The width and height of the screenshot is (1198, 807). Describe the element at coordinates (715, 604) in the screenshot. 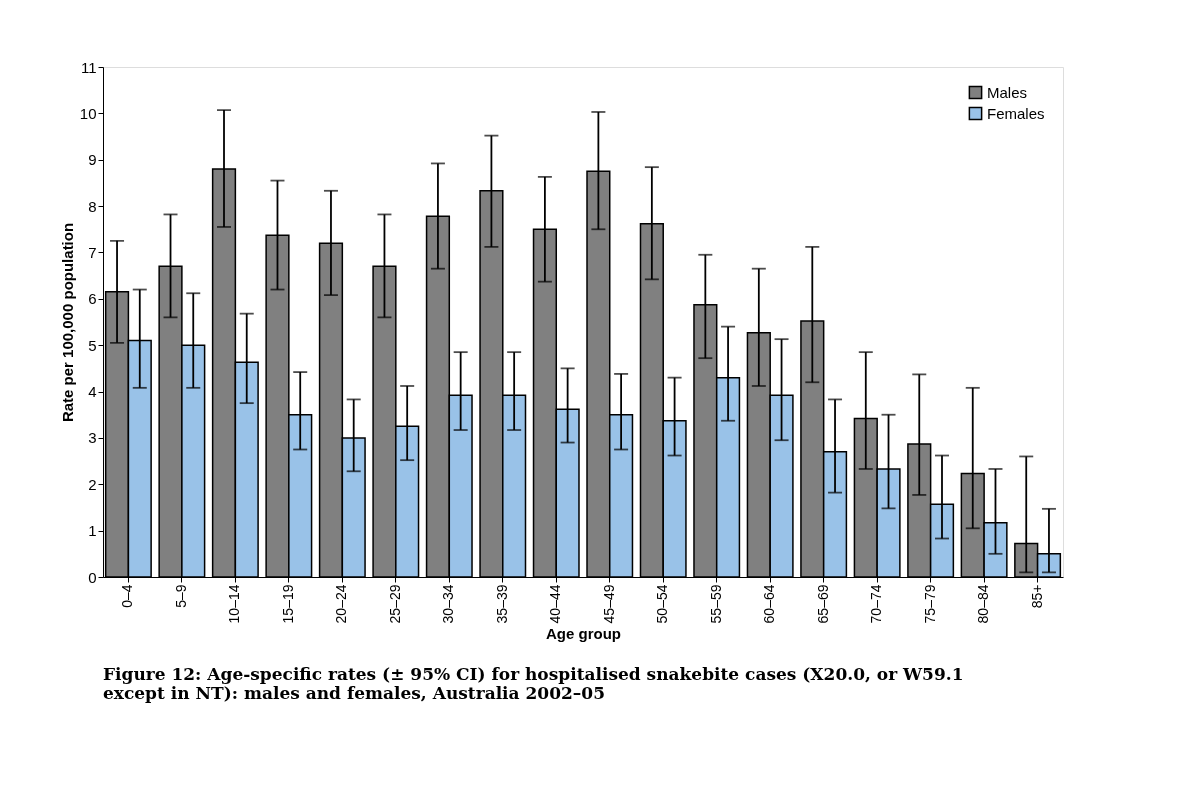

I see `x-tick-label: 55–59` at that location.